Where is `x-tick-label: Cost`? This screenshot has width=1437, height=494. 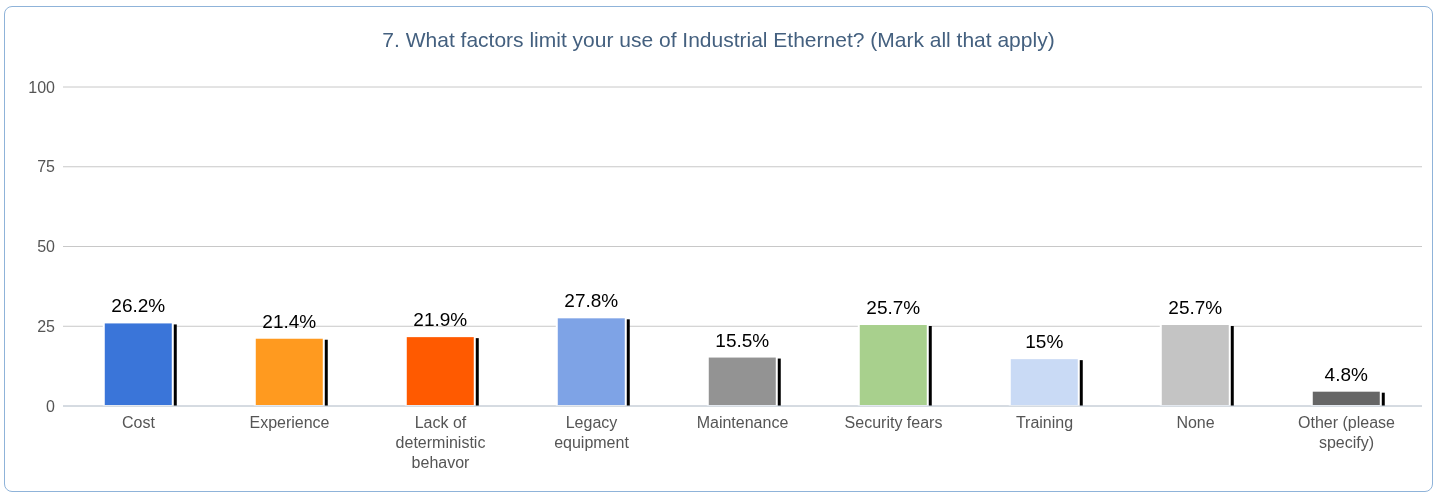
x-tick-label: Cost is located at coordinates (139, 422).